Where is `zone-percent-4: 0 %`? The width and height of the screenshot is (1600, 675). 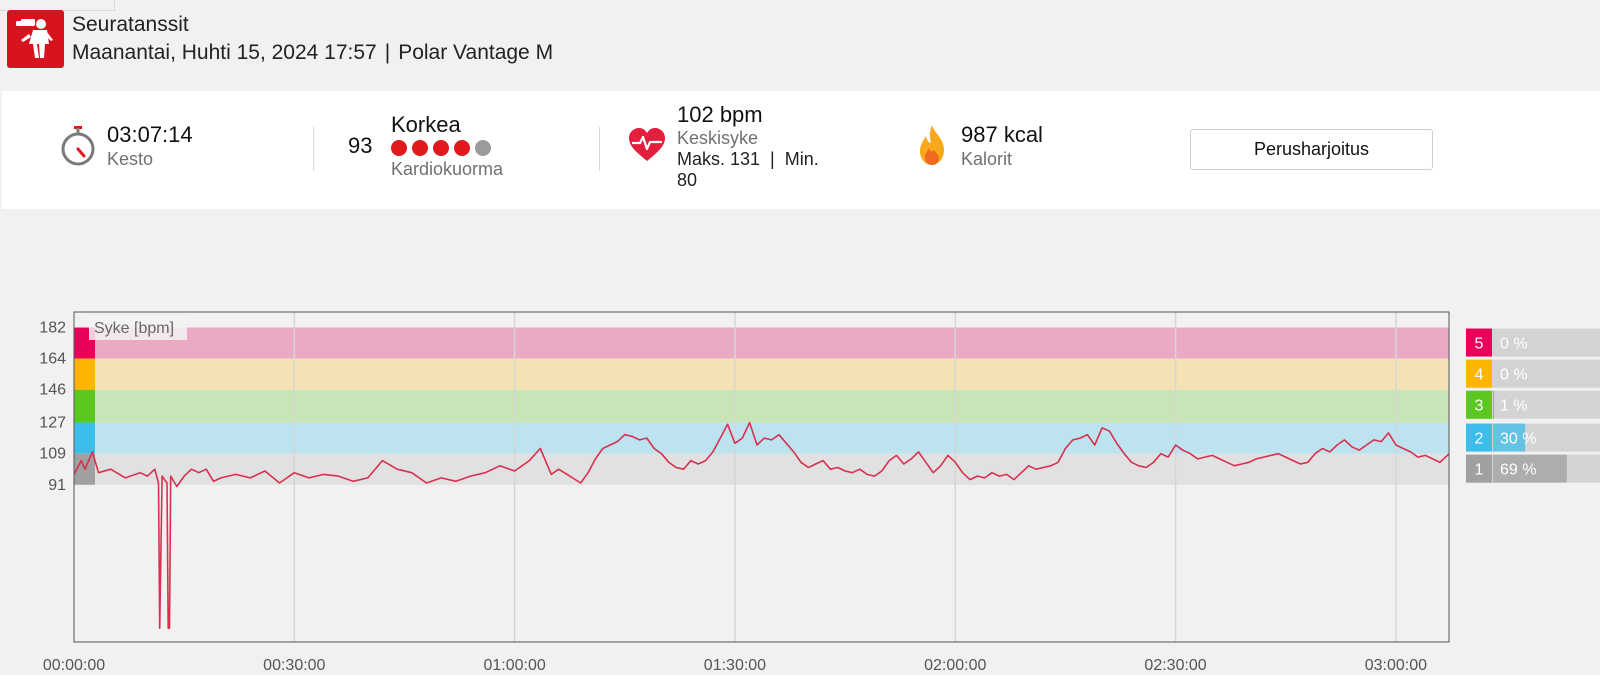
zone-percent-4: 0 % is located at coordinates (1514, 375).